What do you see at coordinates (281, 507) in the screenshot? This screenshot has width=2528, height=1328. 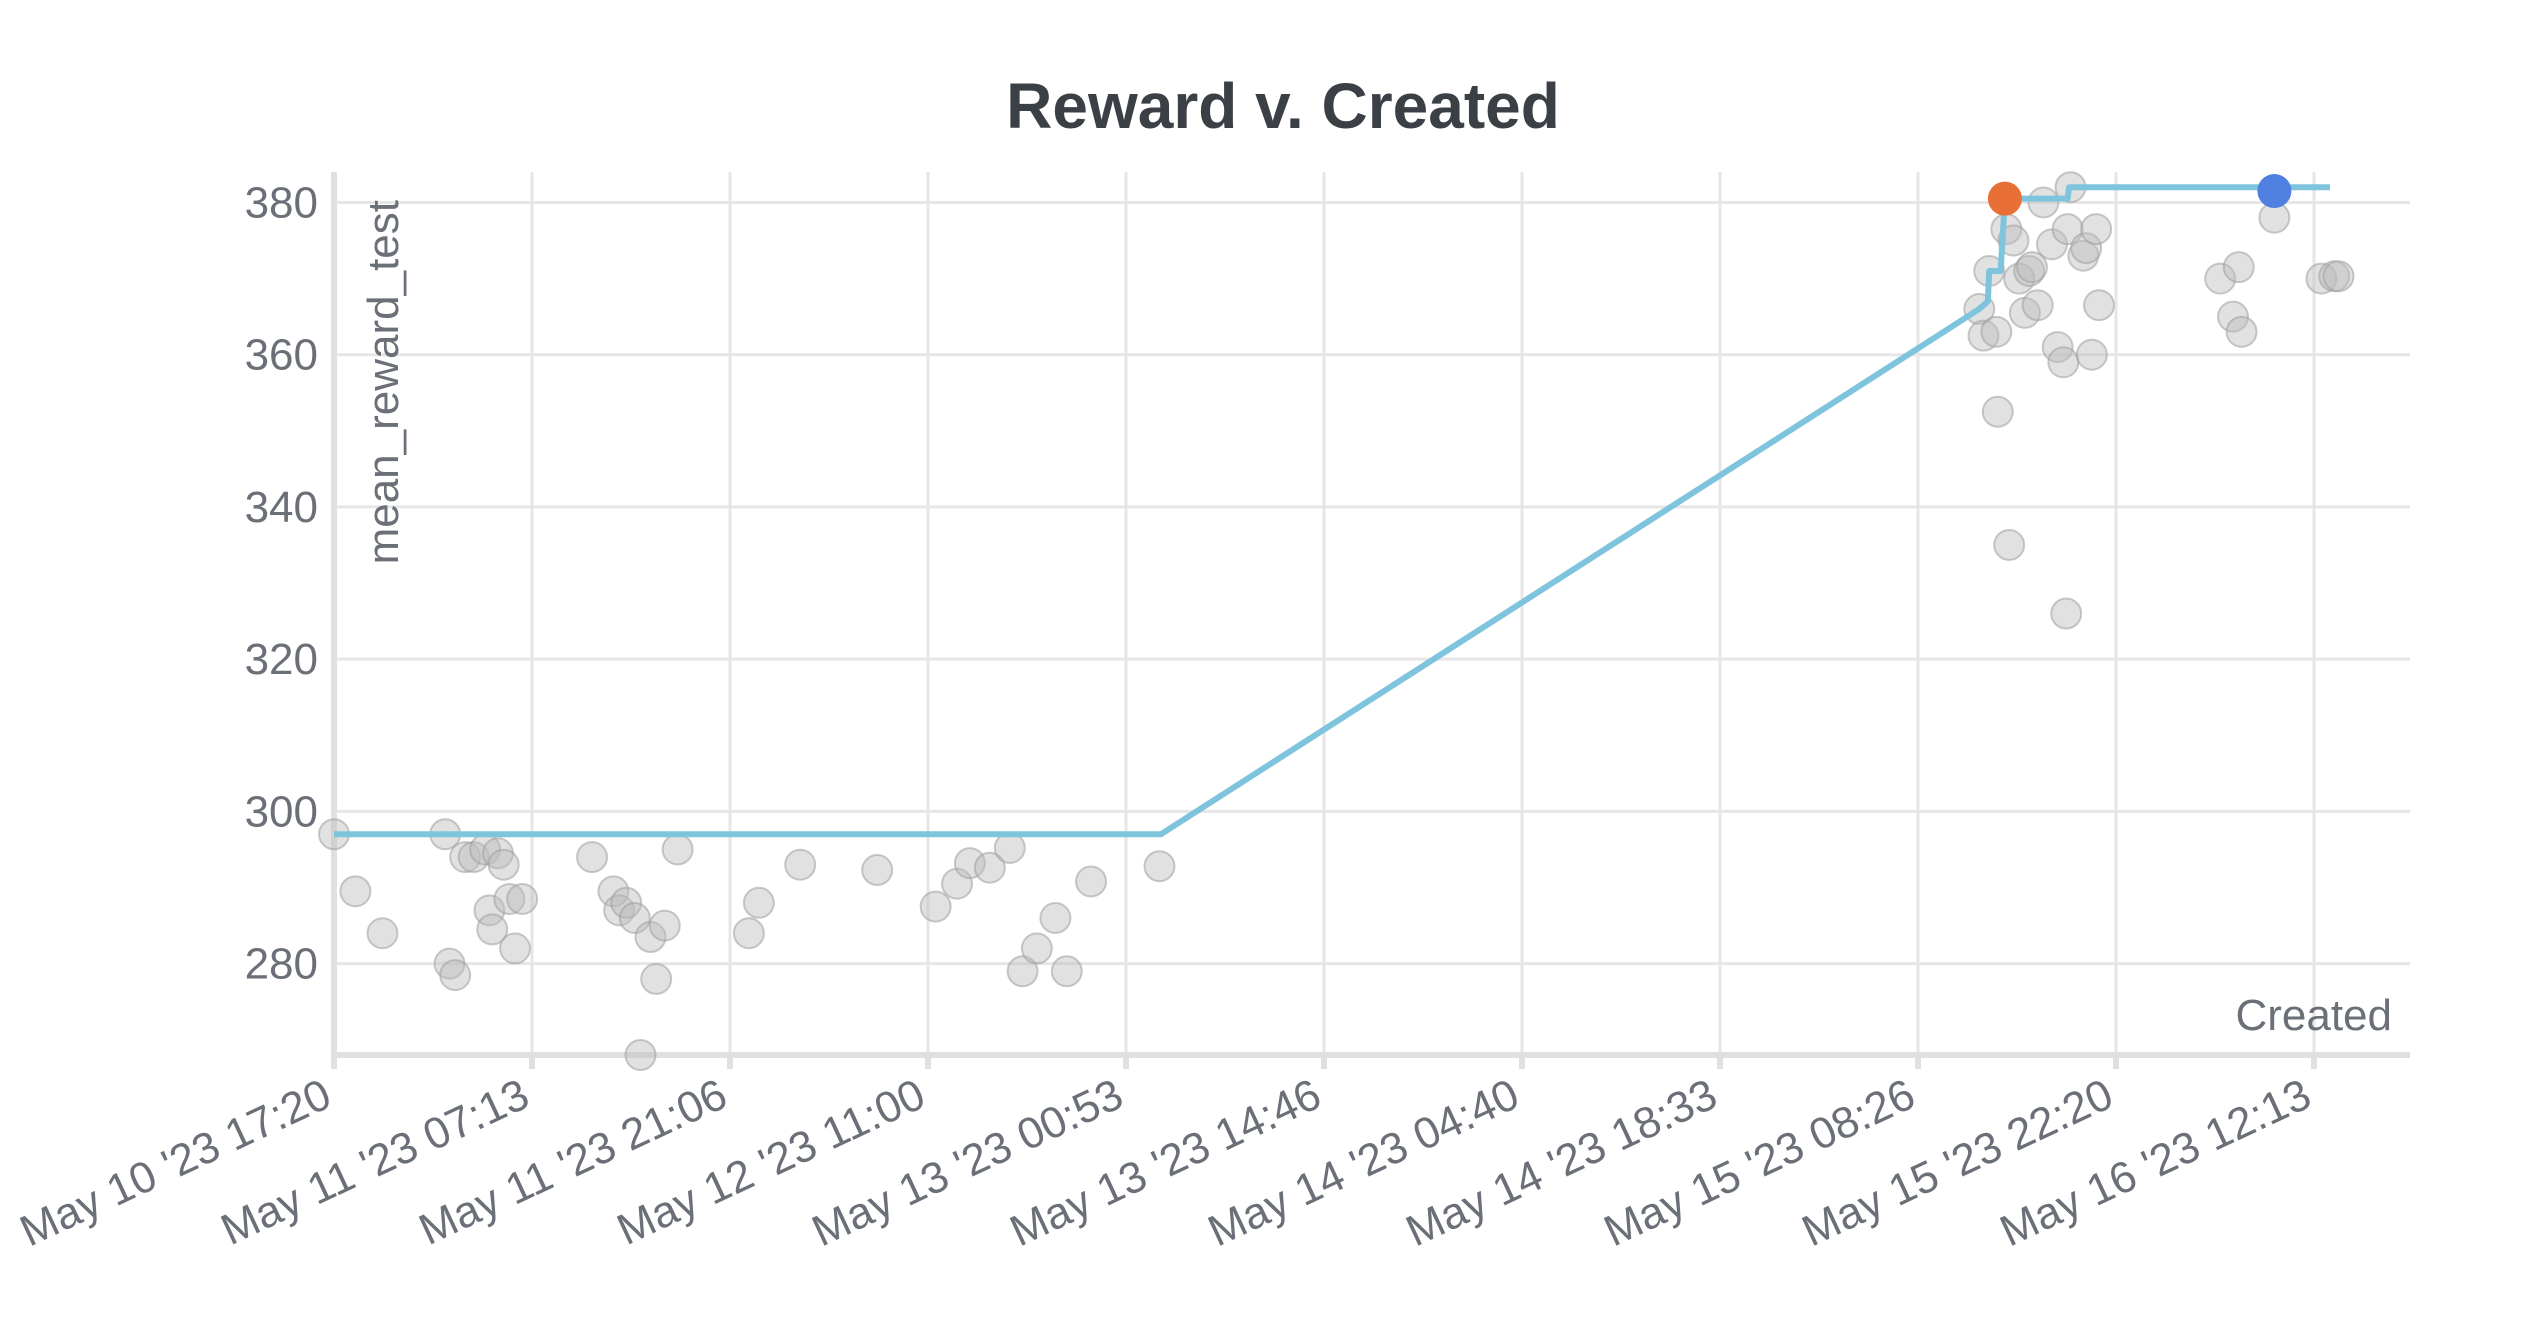 I see `y-tick-label: 340` at bounding box center [281, 507].